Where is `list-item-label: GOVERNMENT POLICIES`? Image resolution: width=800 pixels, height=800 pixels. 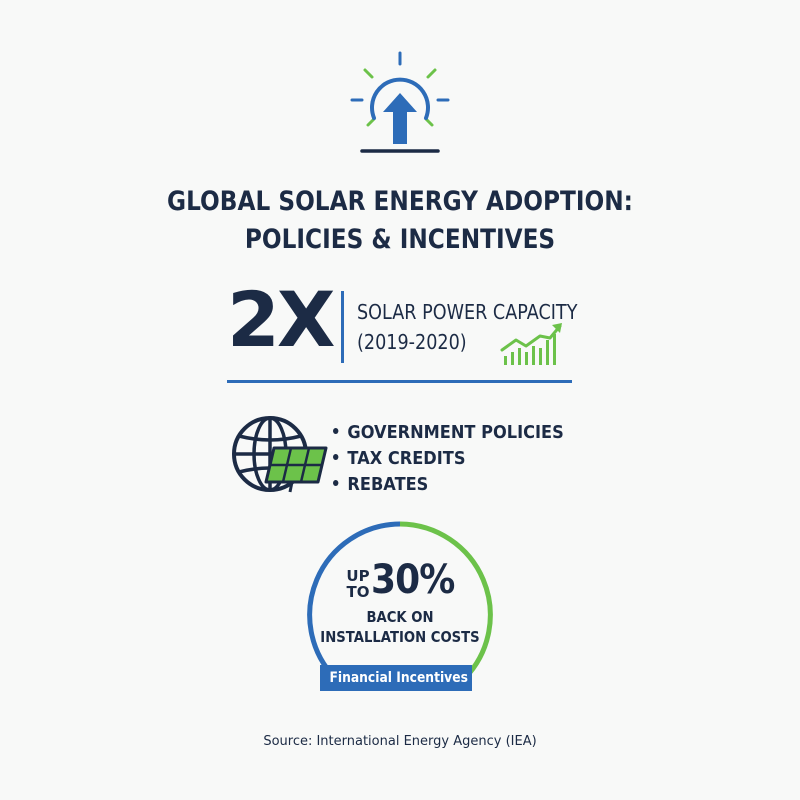 list-item-label: GOVERNMENT POLICIES is located at coordinates (455, 432).